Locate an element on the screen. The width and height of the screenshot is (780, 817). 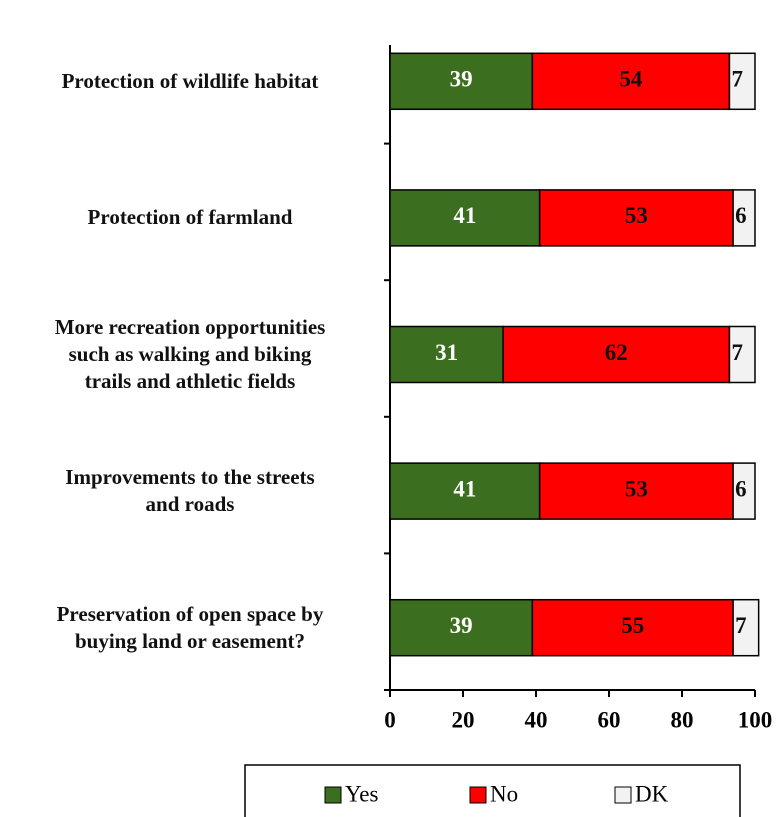
value-label: 54 is located at coordinates (631, 79).